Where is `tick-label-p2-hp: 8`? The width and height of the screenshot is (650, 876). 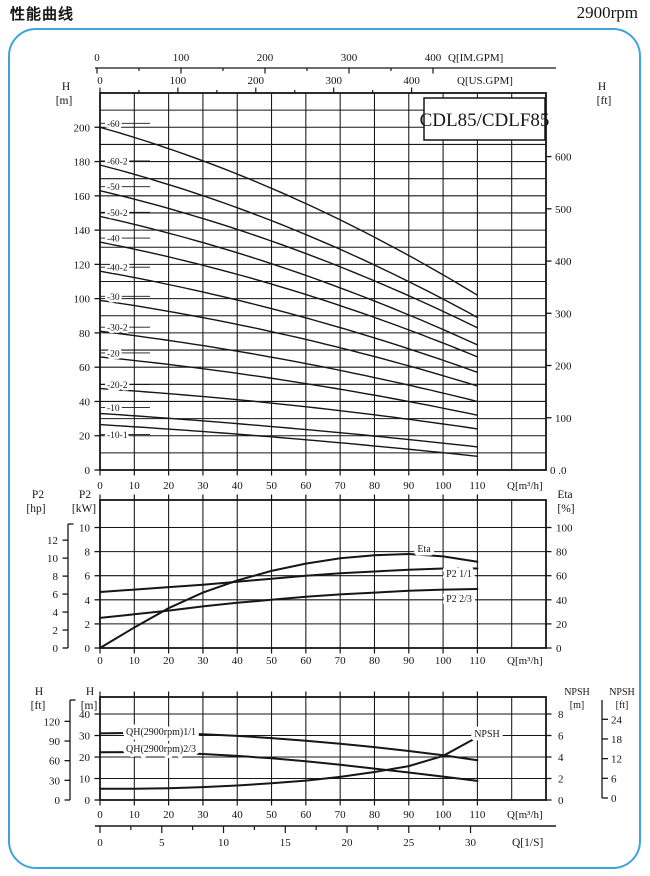 tick-label-p2-hp: 8 is located at coordinates (56, 577).